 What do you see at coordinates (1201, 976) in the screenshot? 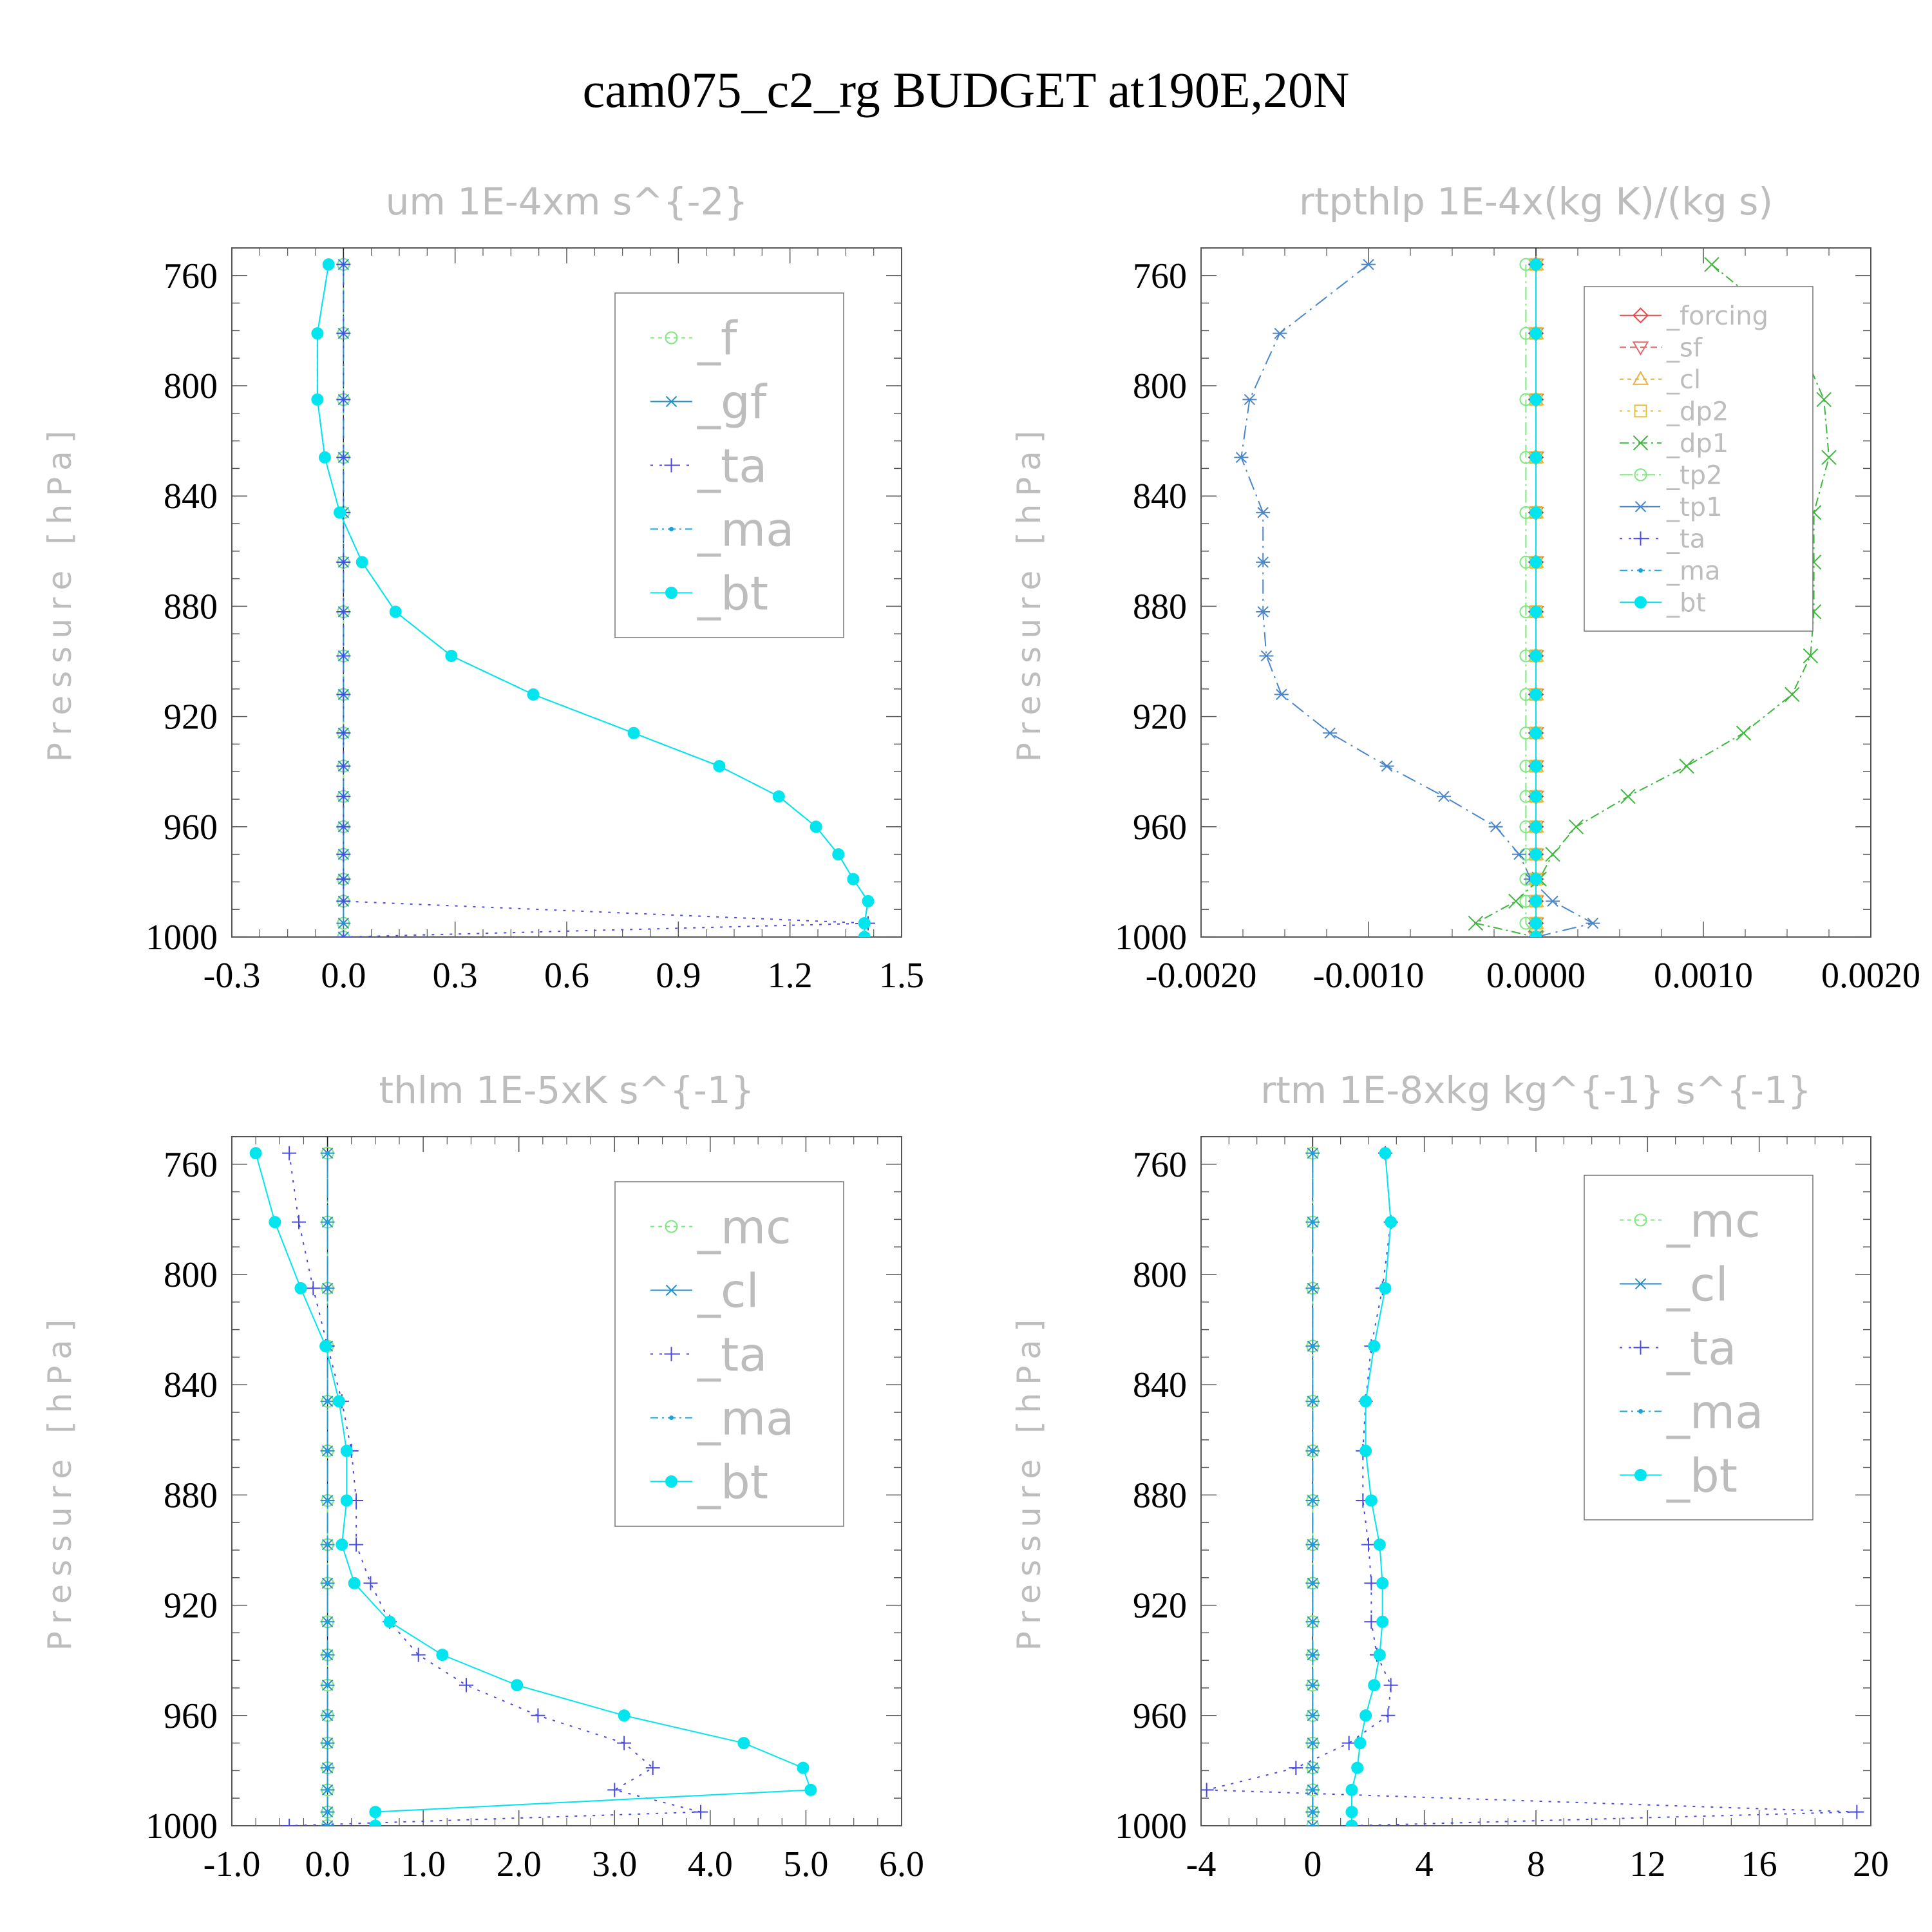
I see `x-tick-label: -0.0020` at bounding box center [1201, 976].